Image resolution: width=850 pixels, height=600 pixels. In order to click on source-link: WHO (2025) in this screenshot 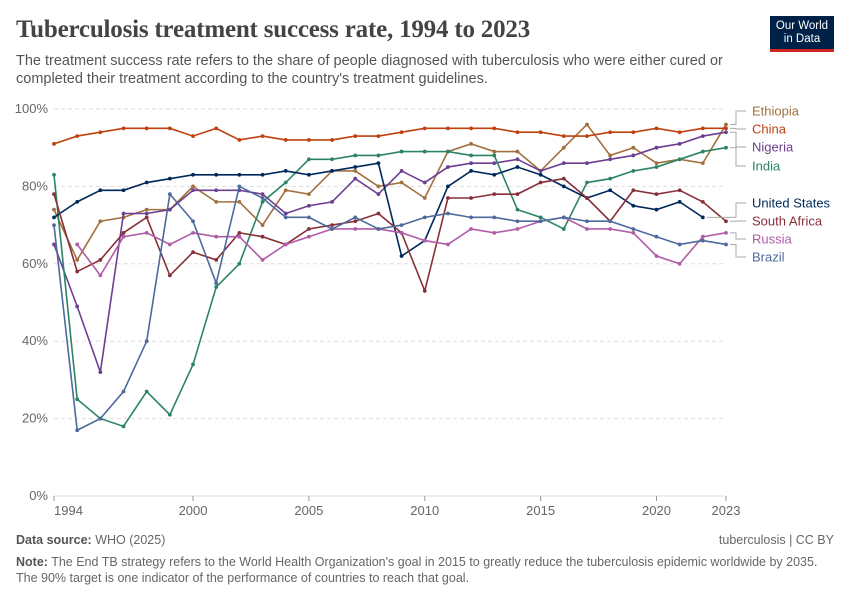, I will do `click(130, 540)`.